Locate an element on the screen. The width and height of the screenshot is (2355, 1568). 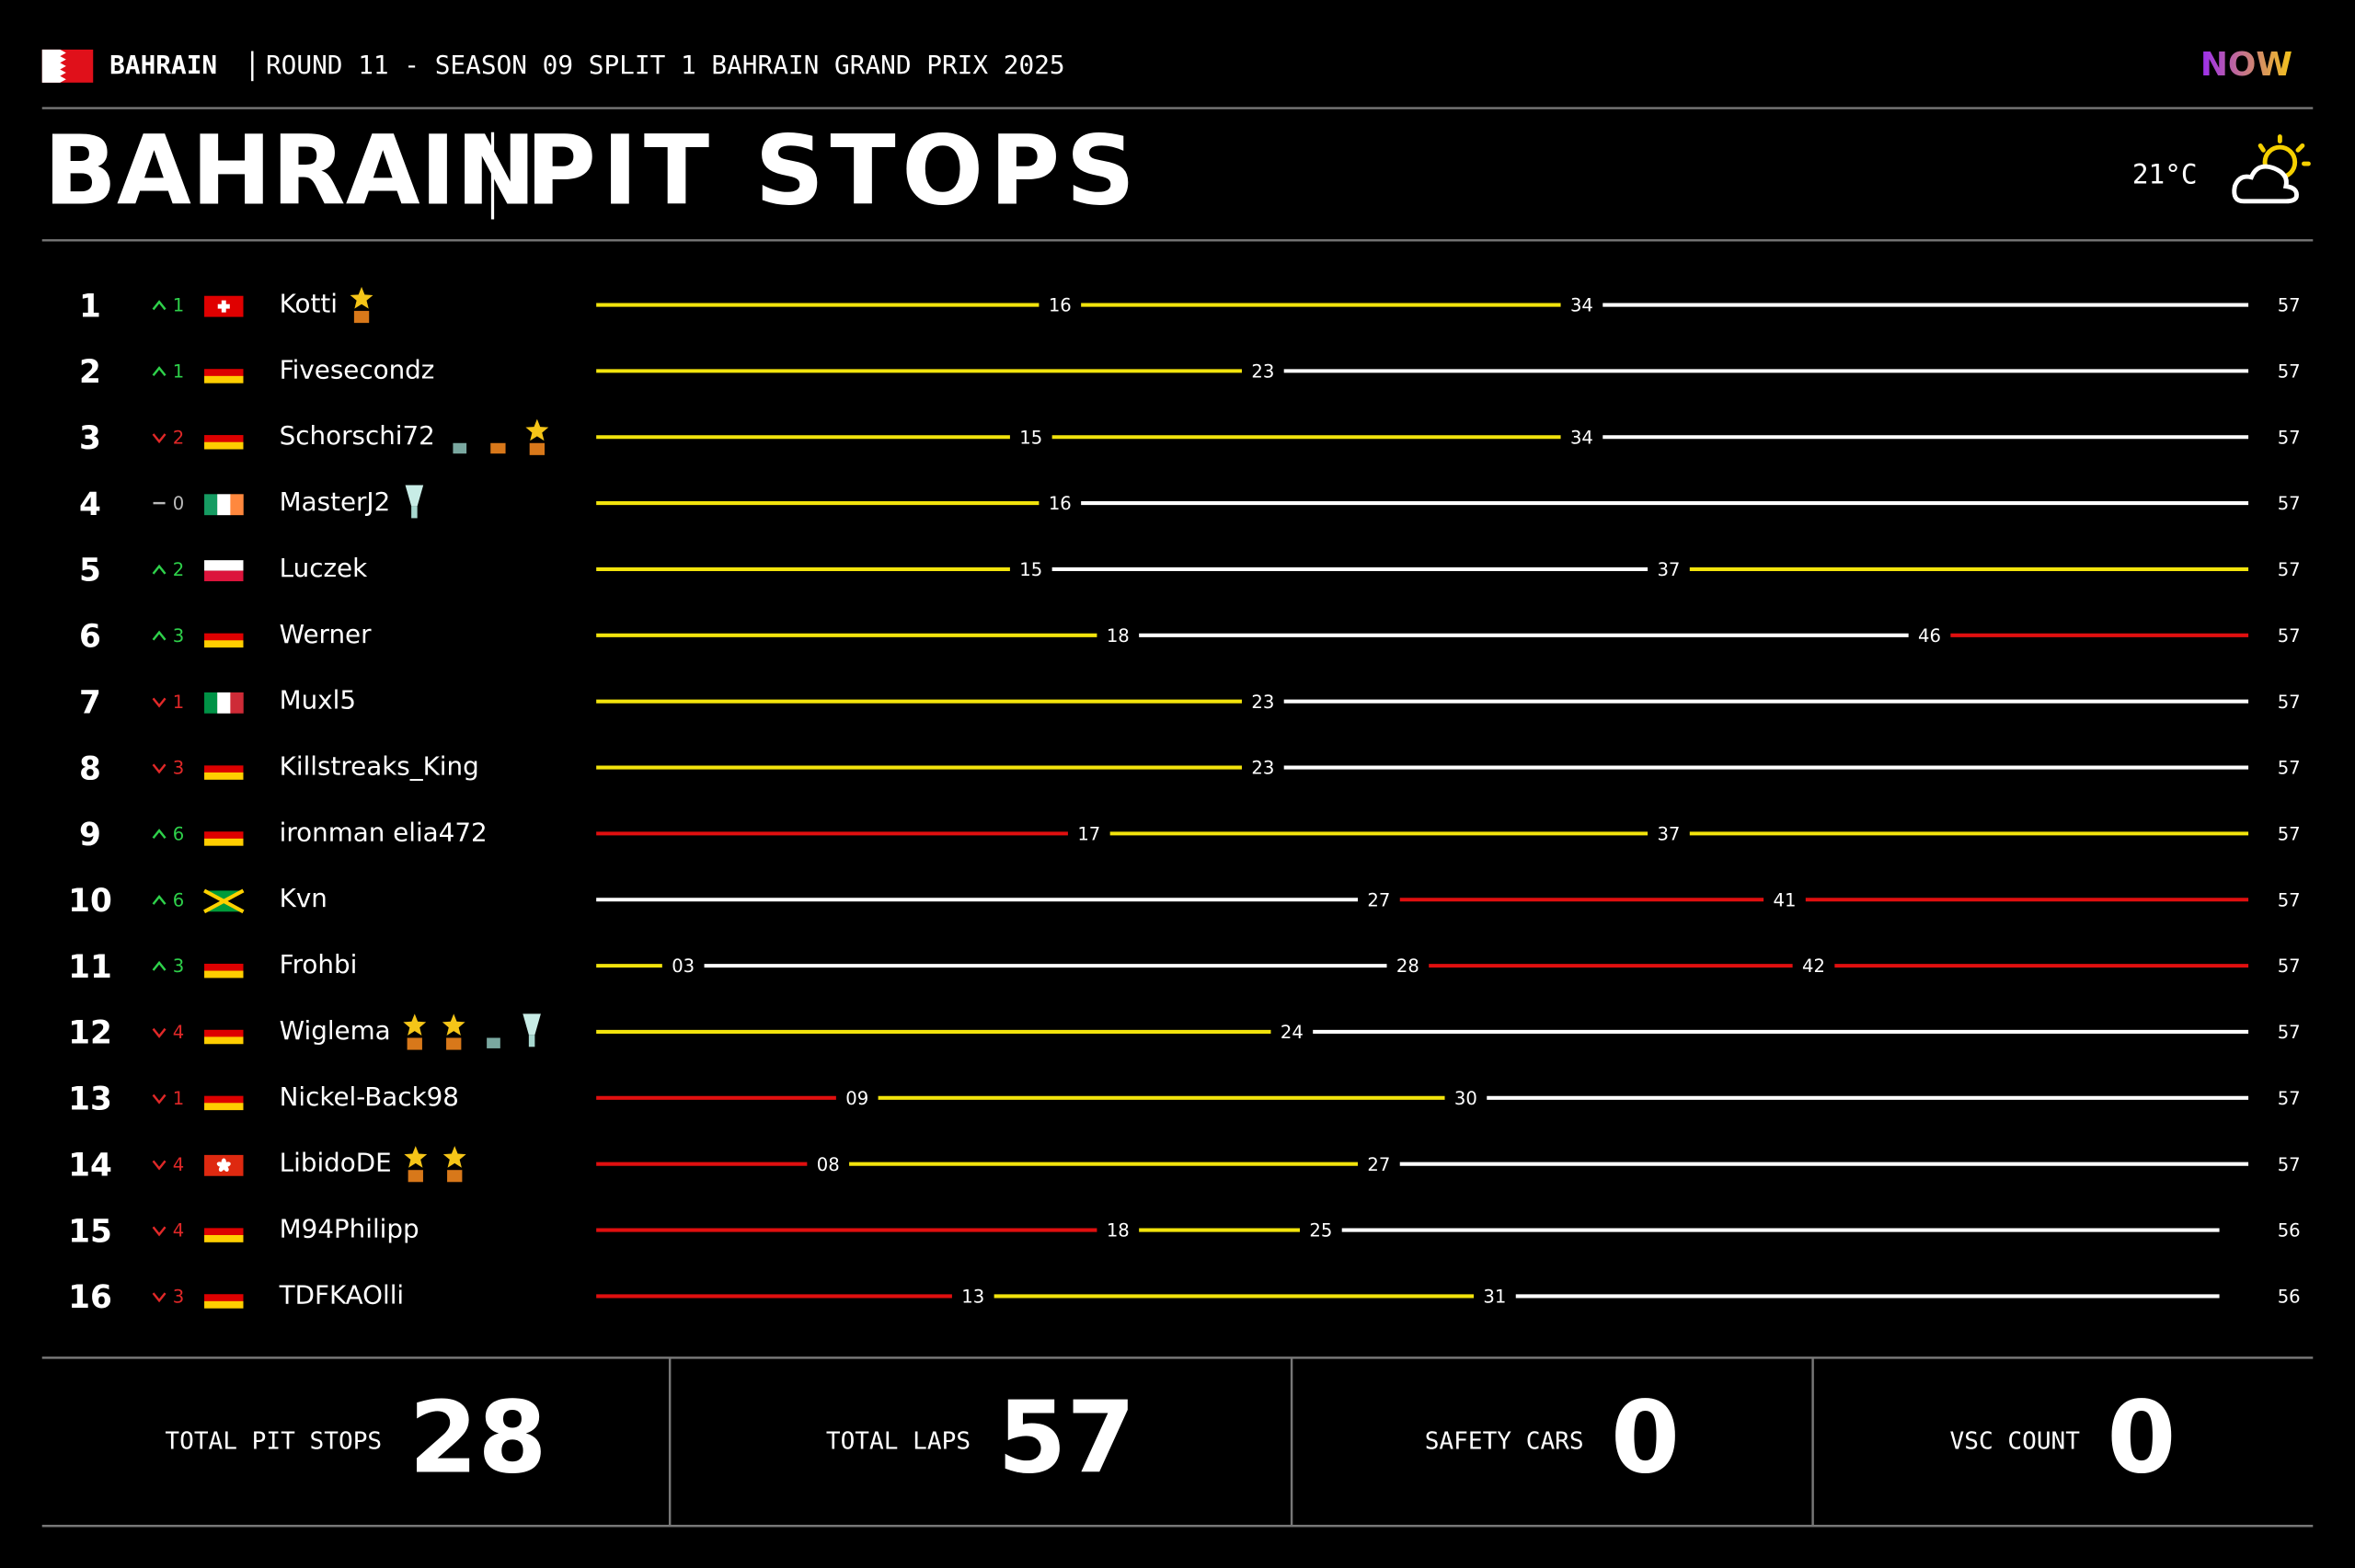
title-right: PIT STOPS is located at coordinates (833, 170).